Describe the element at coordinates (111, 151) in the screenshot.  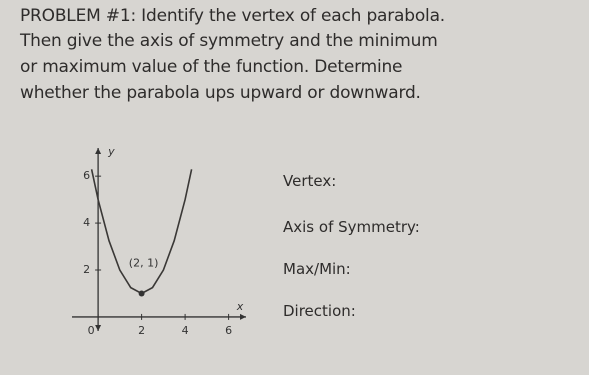
I see `axis-label: y` at that location.